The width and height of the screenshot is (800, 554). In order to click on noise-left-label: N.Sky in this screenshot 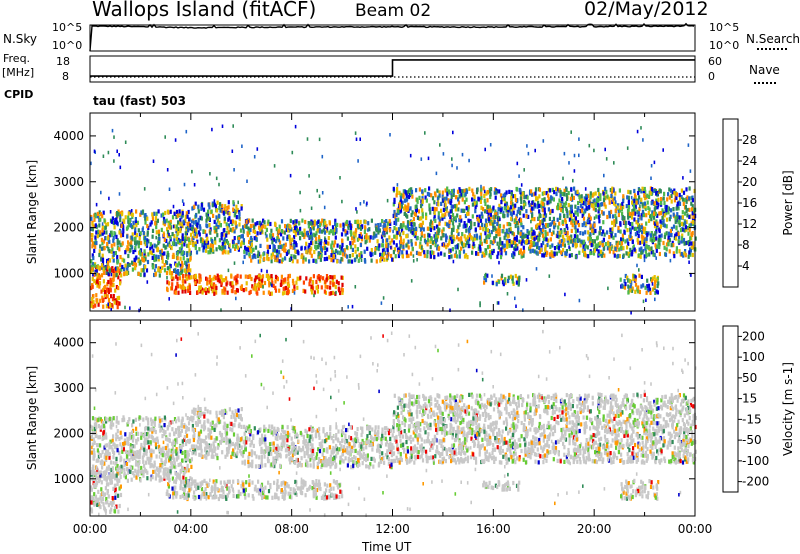, I will do `click(20, 39)`.